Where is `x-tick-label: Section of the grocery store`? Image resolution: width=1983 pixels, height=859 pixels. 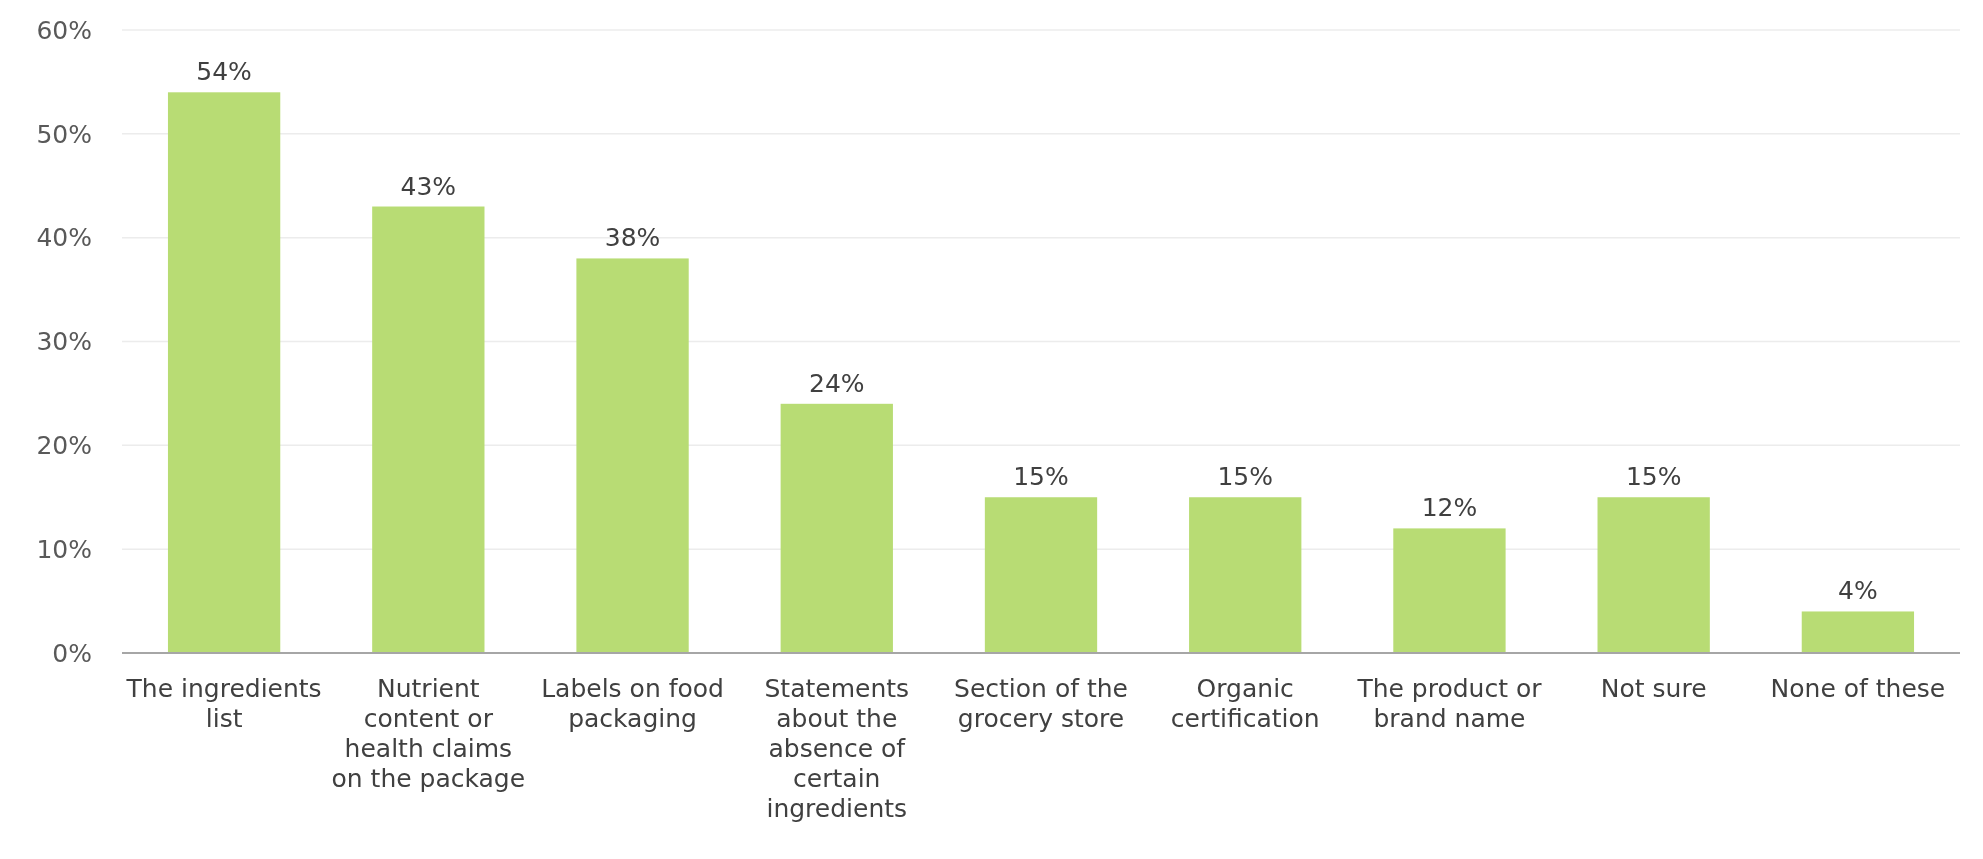 x-tick-label: Section of the grocery store is located at coordinates (1041, 703).